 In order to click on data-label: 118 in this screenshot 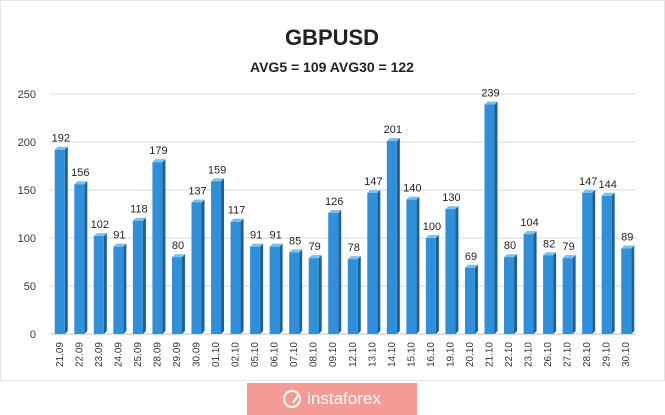, I will do `click(139, 210)`.